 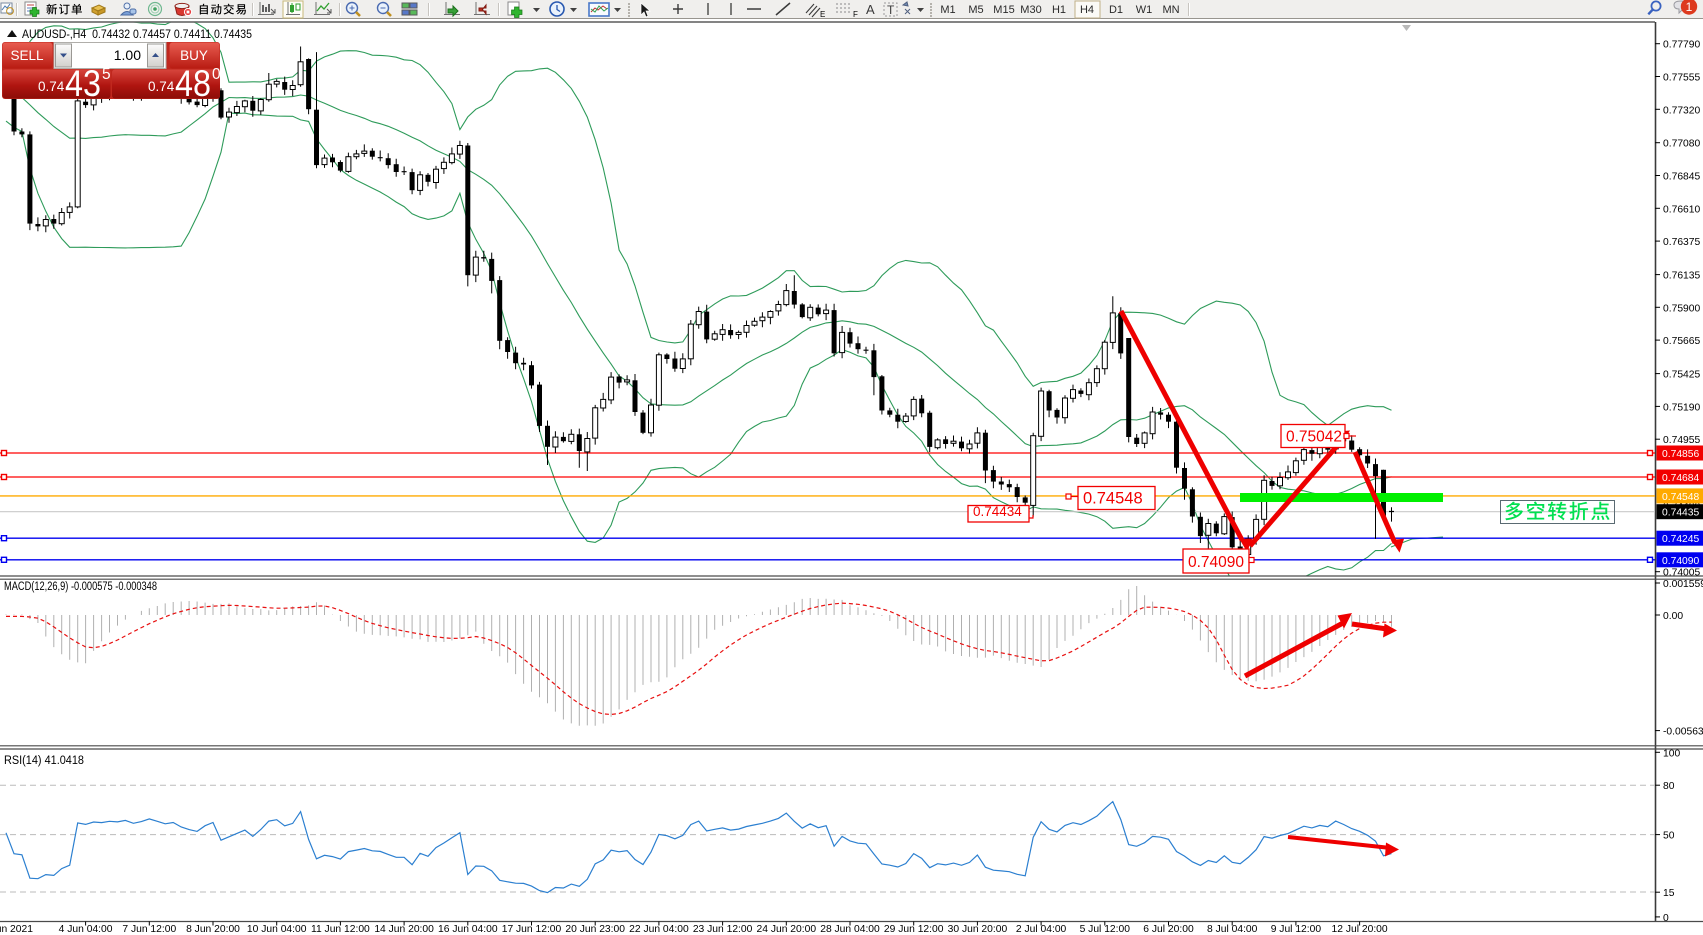 What do you see at coordinates (914, 929) in the screenshot?
I see `svg-text: 29 Jun 12:00` at bounding box center [914, 929].